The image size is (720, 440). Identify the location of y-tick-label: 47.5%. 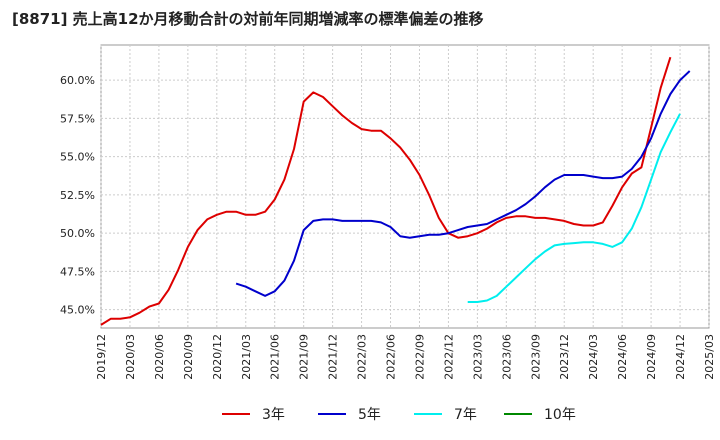
(77, 271).